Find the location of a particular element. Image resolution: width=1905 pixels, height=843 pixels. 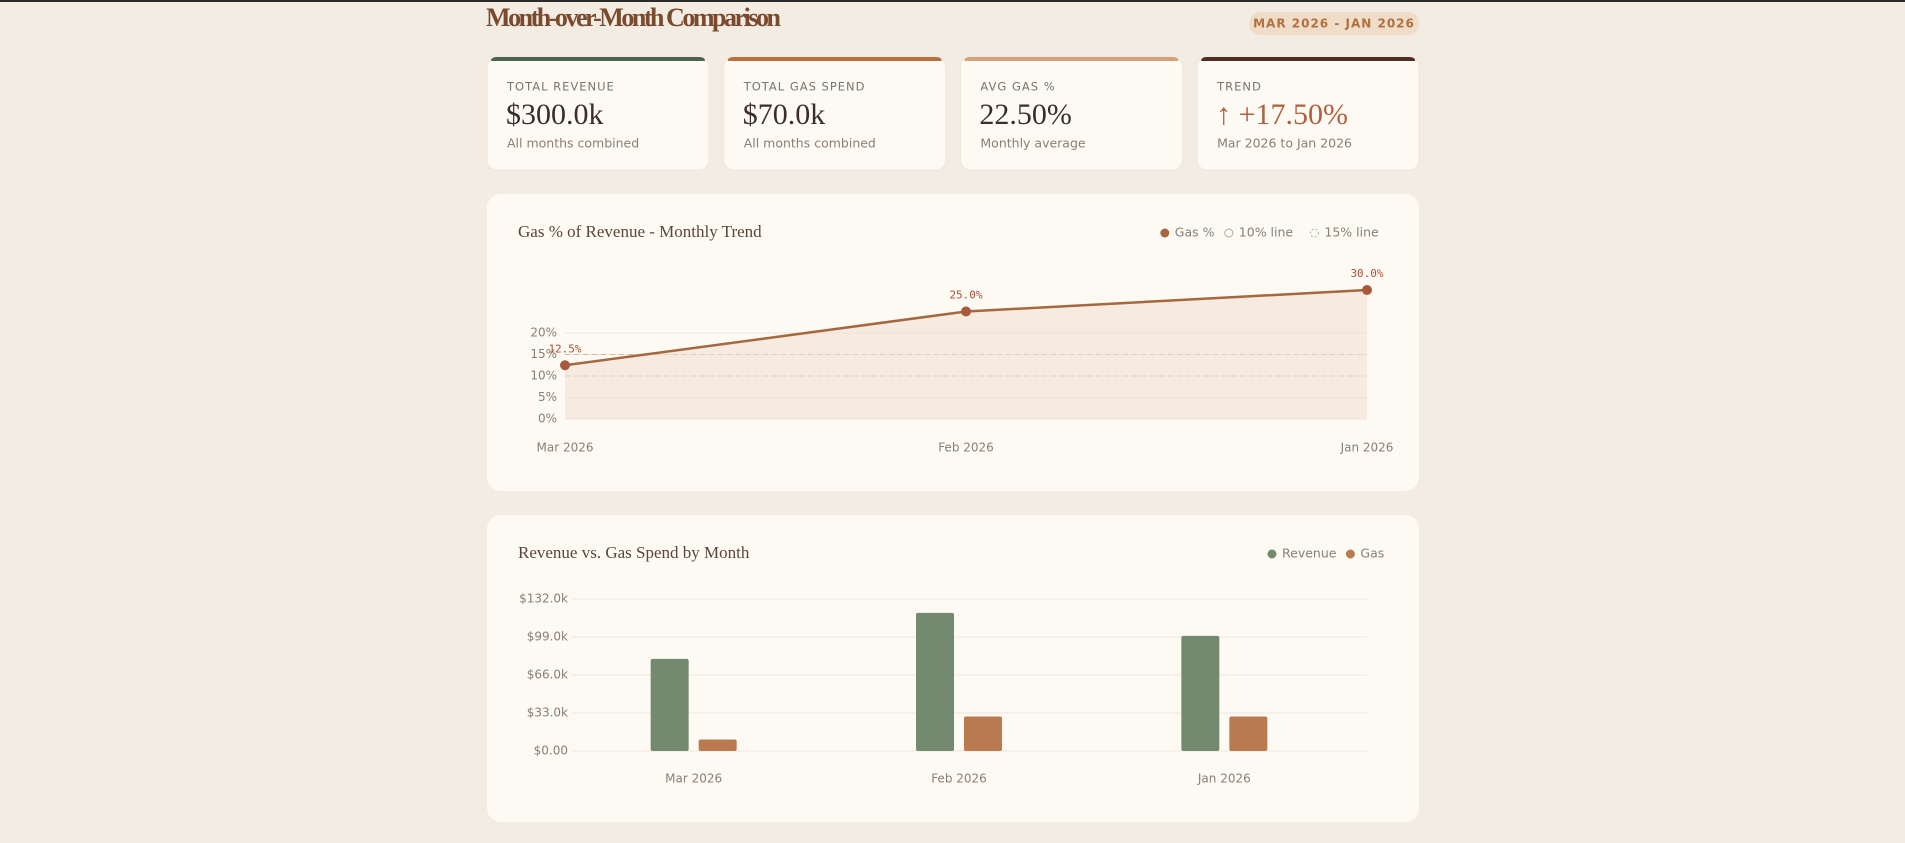

card-value: ↑ +17.50% is located at coordinates (1282, 114).